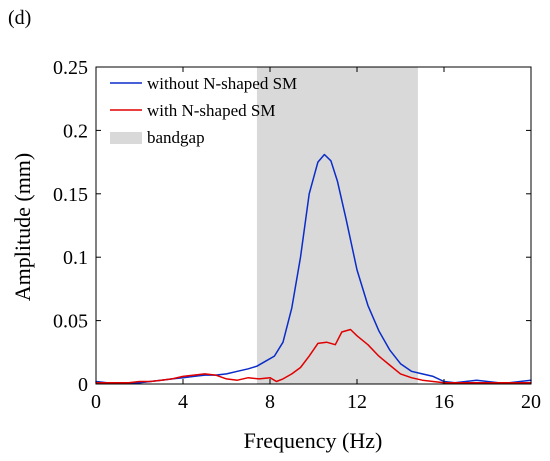  Describe the element at coordinates (183, 402) in the screenshot. I see `x-tick-label: 4` at that location.